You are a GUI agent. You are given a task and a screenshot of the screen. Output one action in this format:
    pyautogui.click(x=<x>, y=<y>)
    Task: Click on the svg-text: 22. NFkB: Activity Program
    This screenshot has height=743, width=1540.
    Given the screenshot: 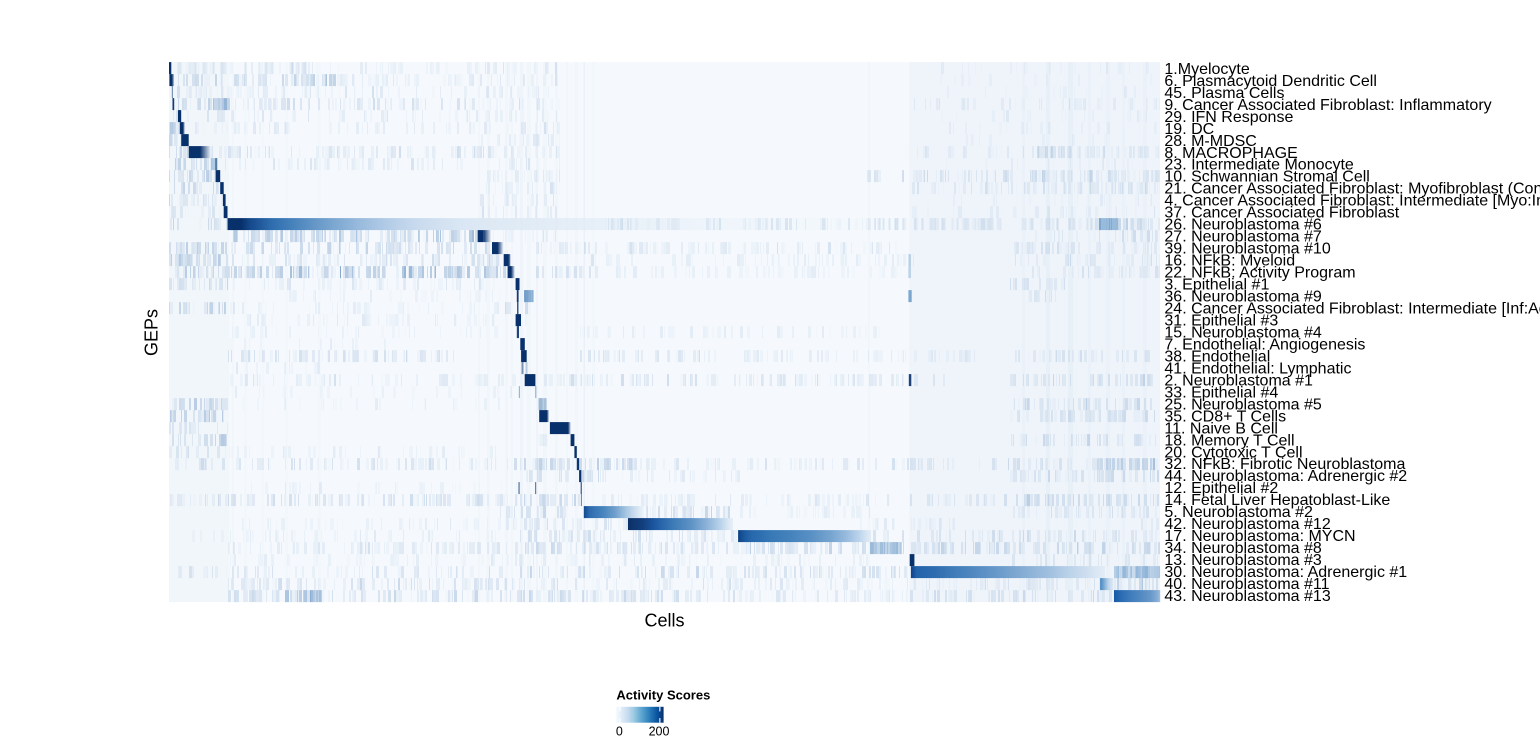 What is the action you would take?
    pyautogui.click(x=1259, y=273)
    